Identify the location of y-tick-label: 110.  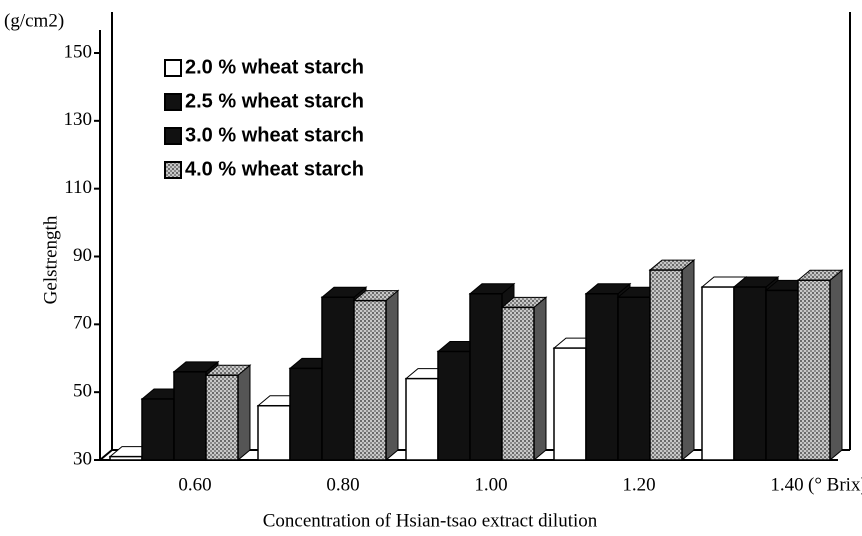
(78, 187).